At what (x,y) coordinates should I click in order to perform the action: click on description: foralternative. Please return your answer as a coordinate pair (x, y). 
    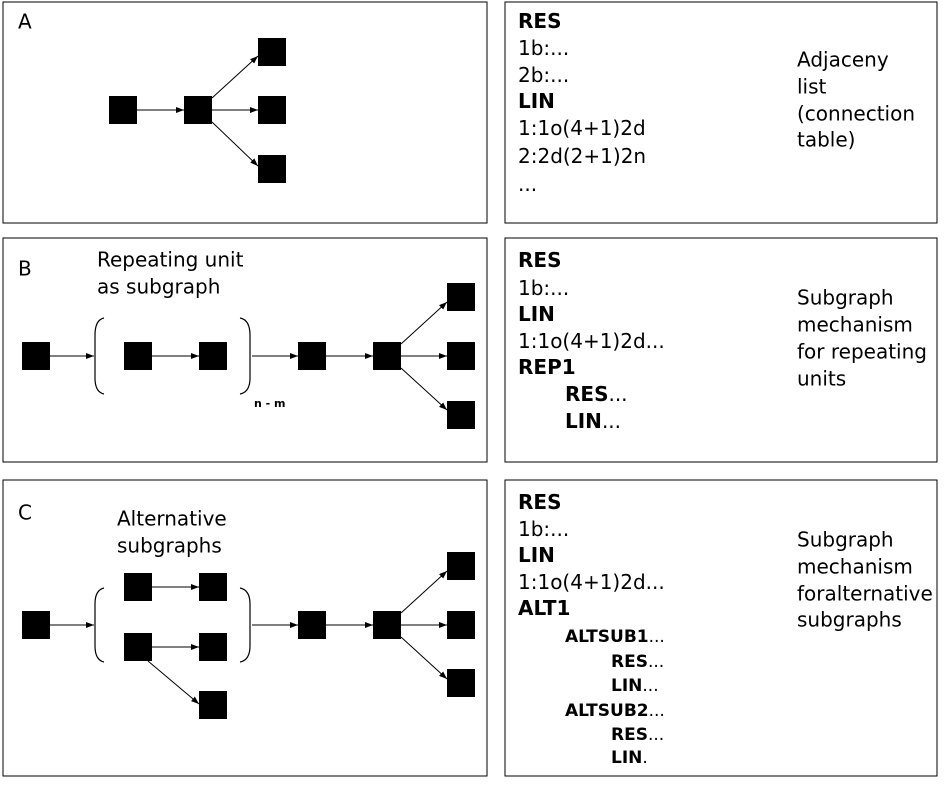
    Looking at the image, I should click on (865, 594).